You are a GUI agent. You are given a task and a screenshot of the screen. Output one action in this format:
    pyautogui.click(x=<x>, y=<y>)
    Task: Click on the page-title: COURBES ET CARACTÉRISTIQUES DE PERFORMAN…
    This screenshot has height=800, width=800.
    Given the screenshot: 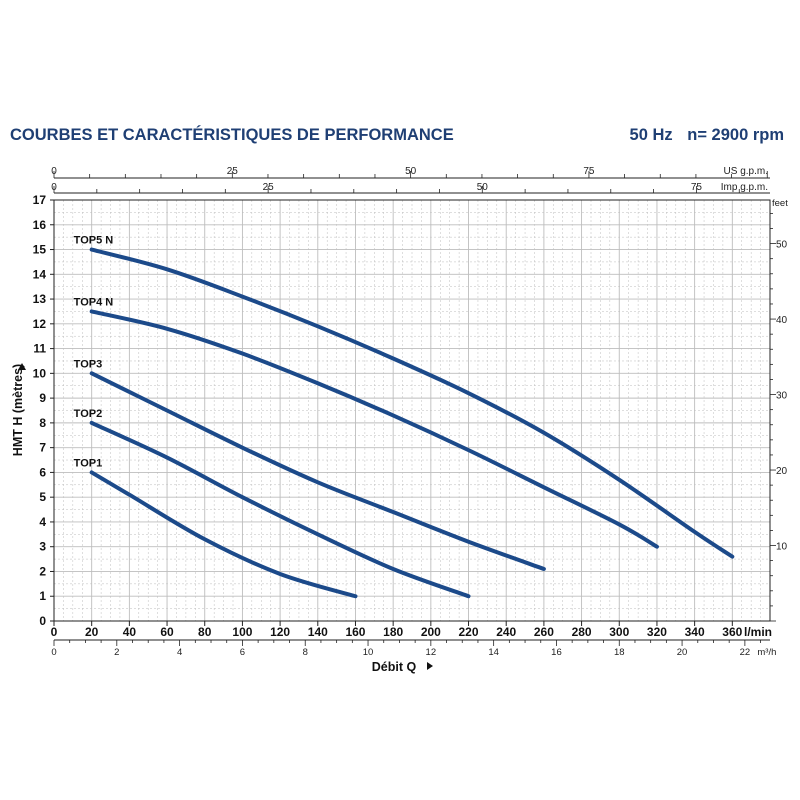 What is the action you would take?
    pyautogui.click(x=232, y=135)
    